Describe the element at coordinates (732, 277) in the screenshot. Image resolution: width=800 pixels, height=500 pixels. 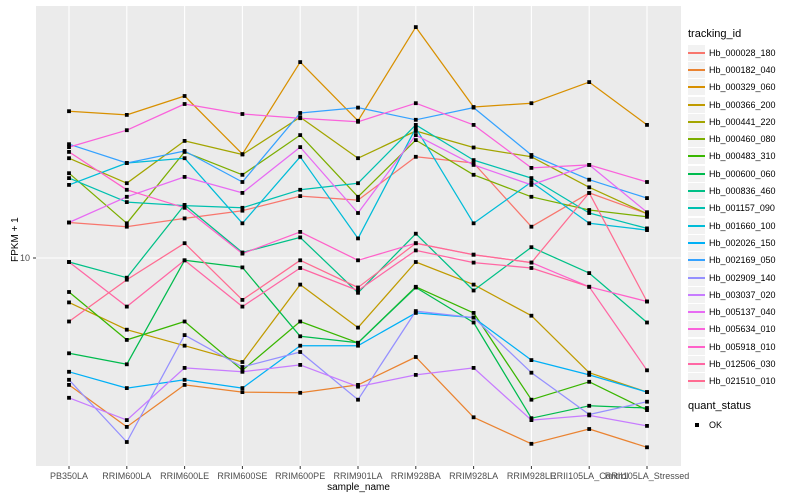
I see `legend-item-Hb_002909_140: Hb_002909_140` at that location.